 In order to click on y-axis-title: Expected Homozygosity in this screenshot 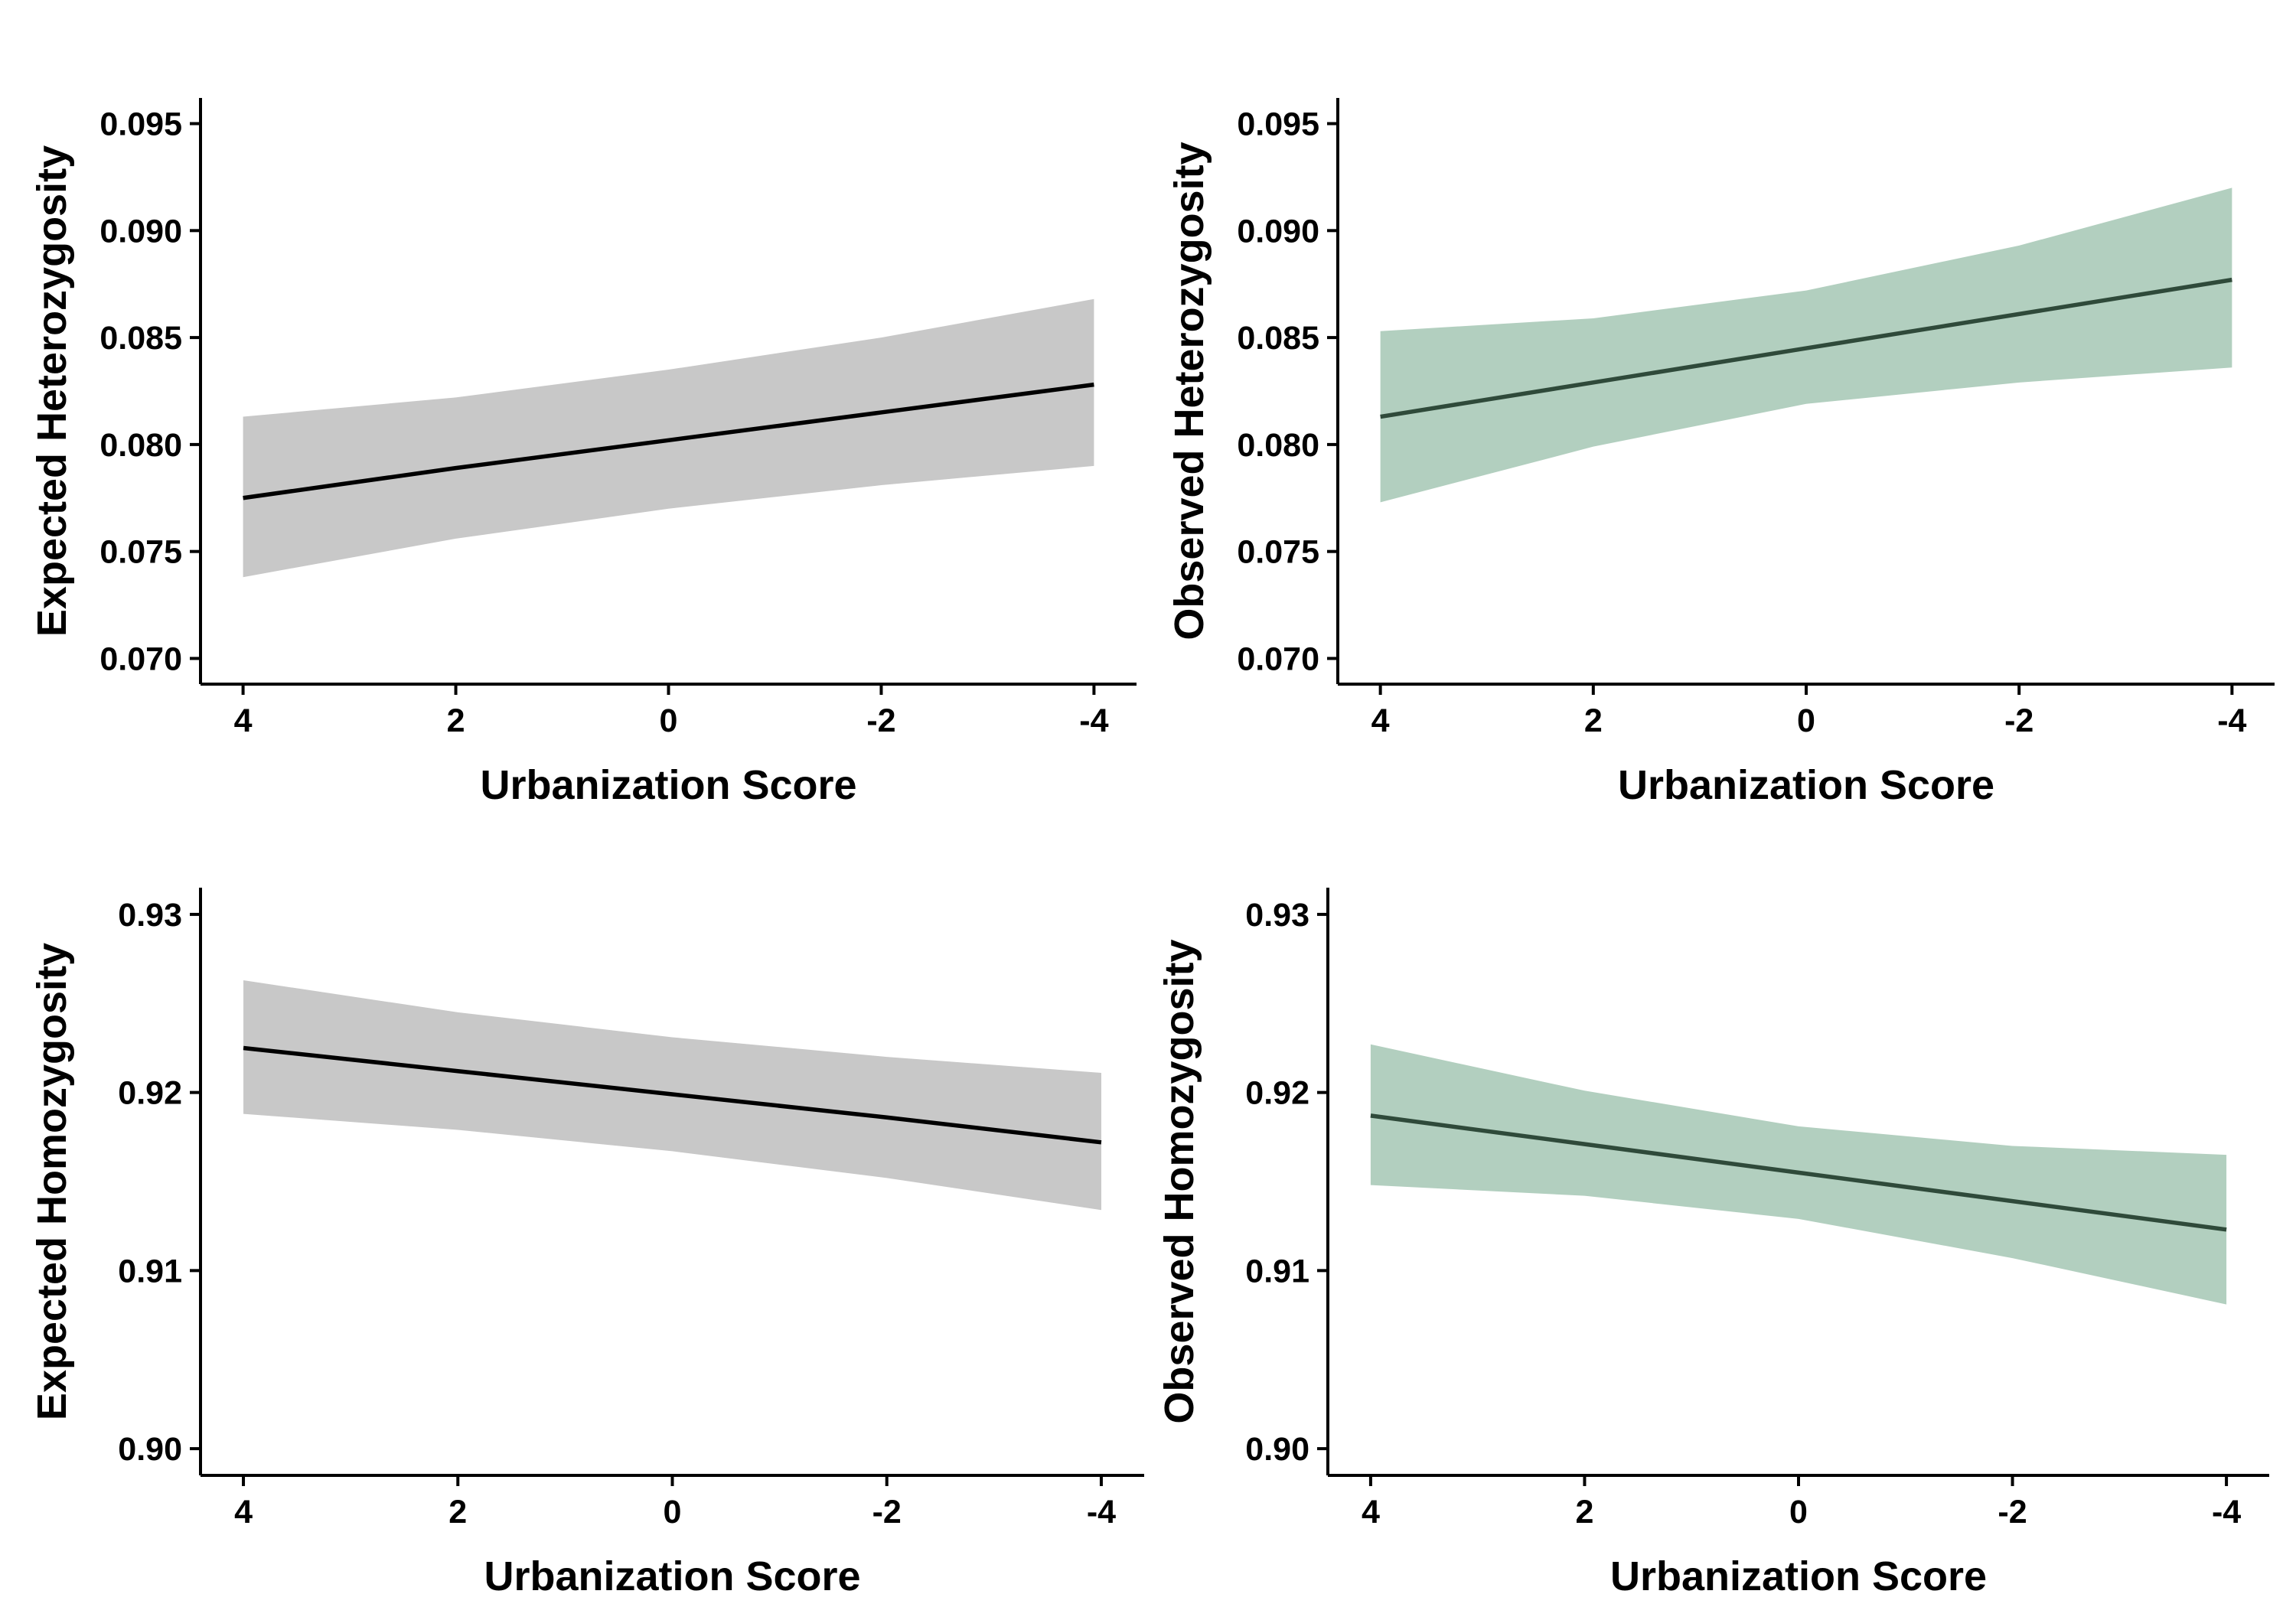, I will do `click(52, 1181)`.